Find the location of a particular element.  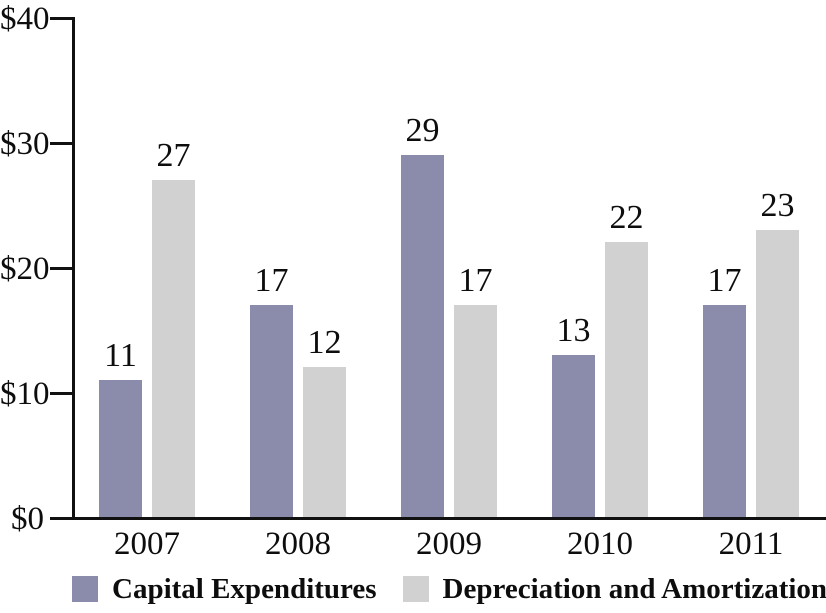

bar-value-label: 29 is located at coordinates (422, 130).